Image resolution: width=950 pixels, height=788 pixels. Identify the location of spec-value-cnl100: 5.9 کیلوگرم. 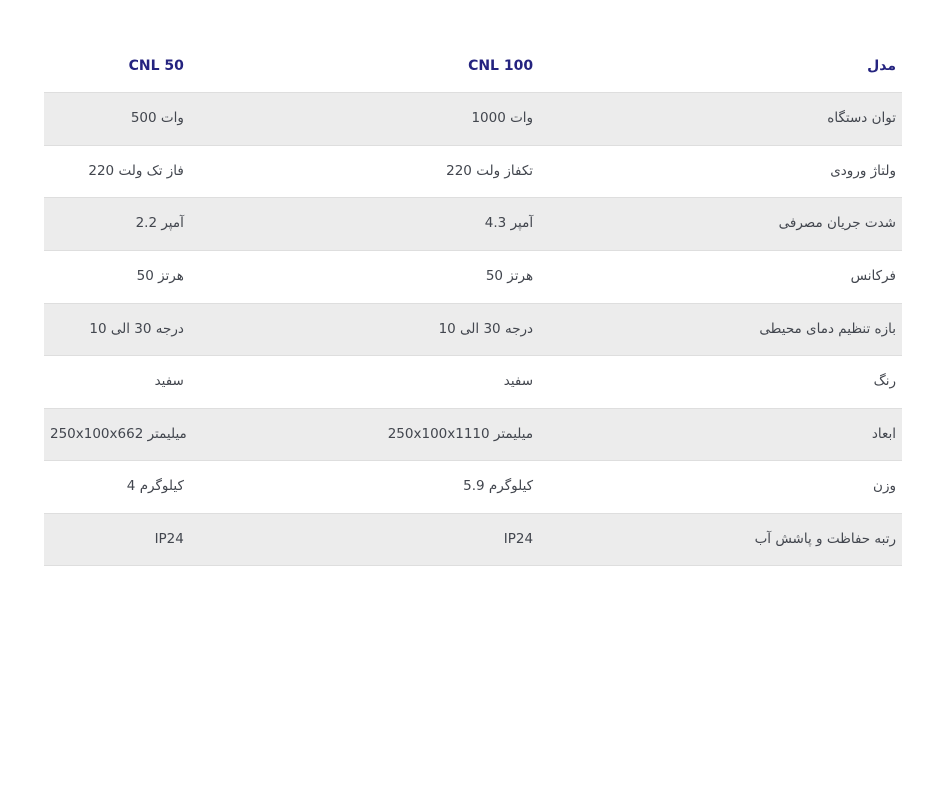
(364, 487).